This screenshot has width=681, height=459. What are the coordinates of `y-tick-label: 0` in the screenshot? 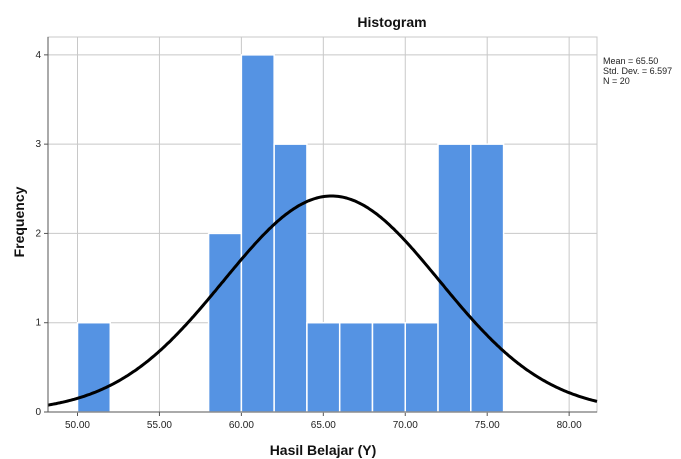 It's located at (38, 412).